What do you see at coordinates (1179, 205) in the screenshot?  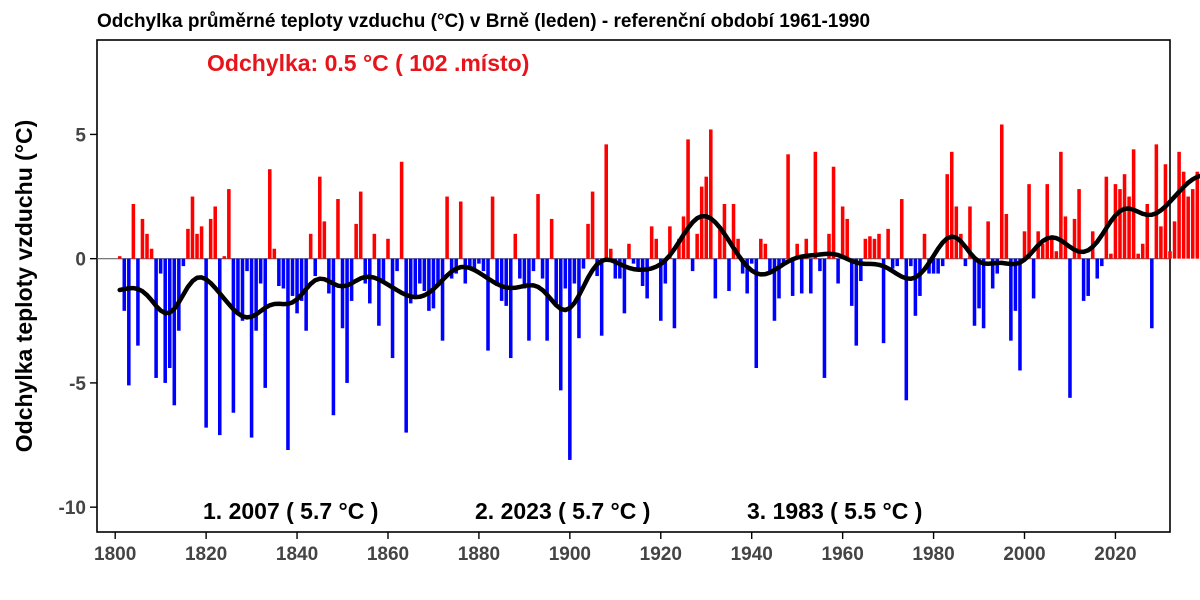 I see `bar-2034` at bounding box center [1179, 205].